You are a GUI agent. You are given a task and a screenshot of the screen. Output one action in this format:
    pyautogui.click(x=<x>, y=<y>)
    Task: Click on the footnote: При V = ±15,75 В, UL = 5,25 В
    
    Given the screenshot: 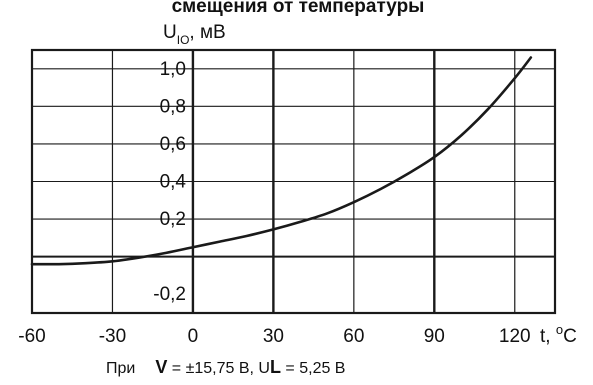 What is the action you would take?
    pyautogui.click(x=225, y=367)
    